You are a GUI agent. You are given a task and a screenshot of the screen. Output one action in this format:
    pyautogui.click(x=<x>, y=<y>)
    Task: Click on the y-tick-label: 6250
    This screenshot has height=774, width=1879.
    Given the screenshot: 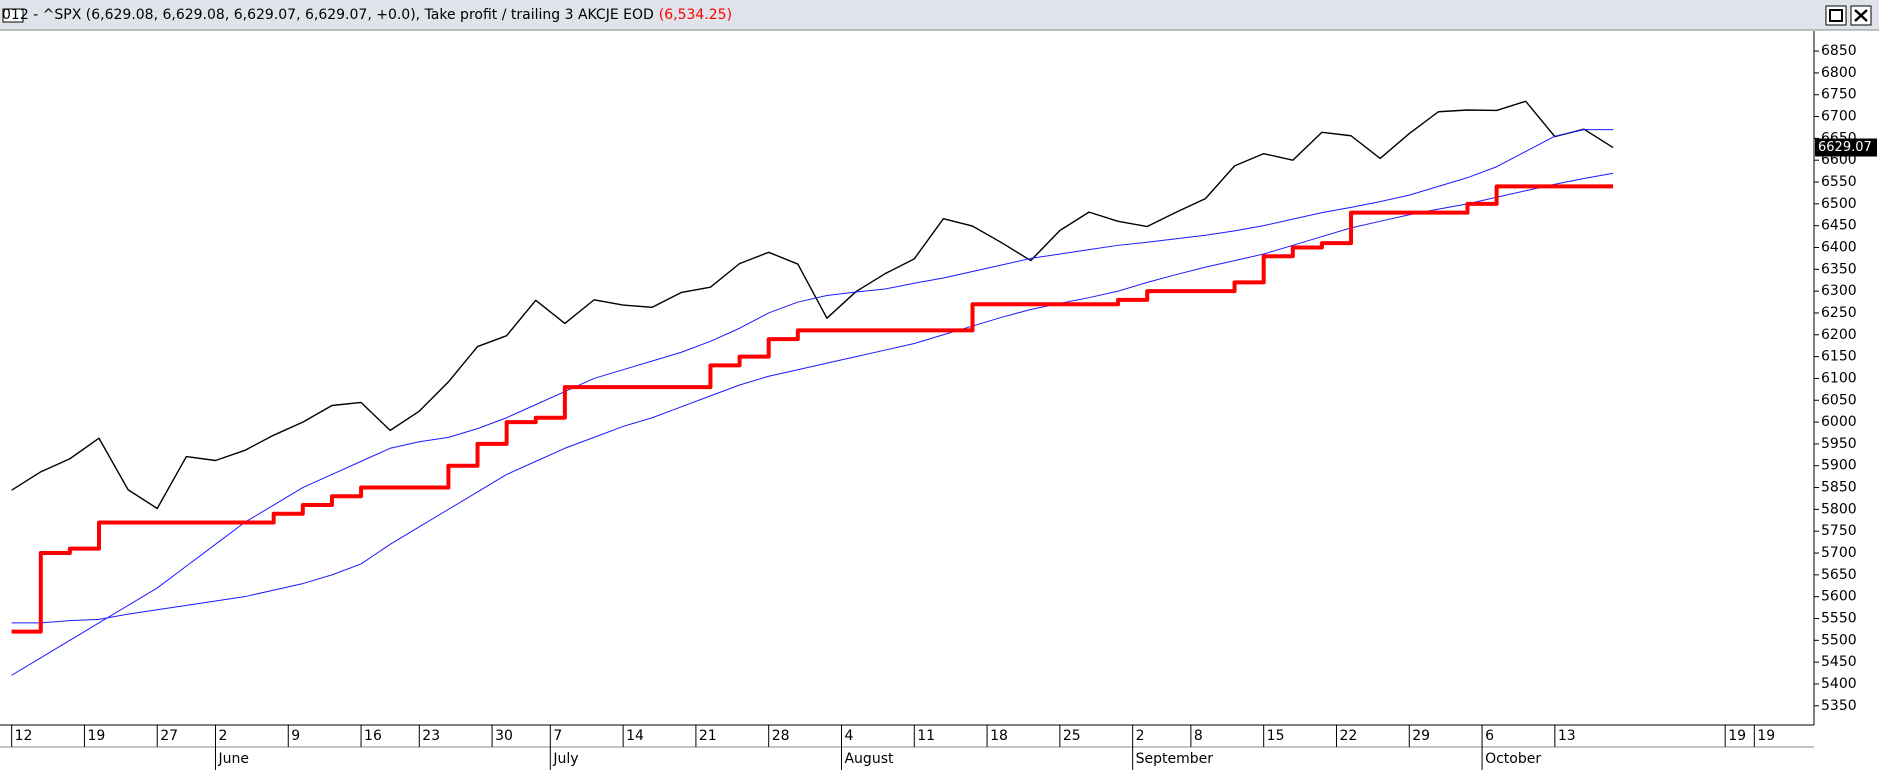 What is the action you would take?
    pyautogui.click(x=1839, y=313)
    